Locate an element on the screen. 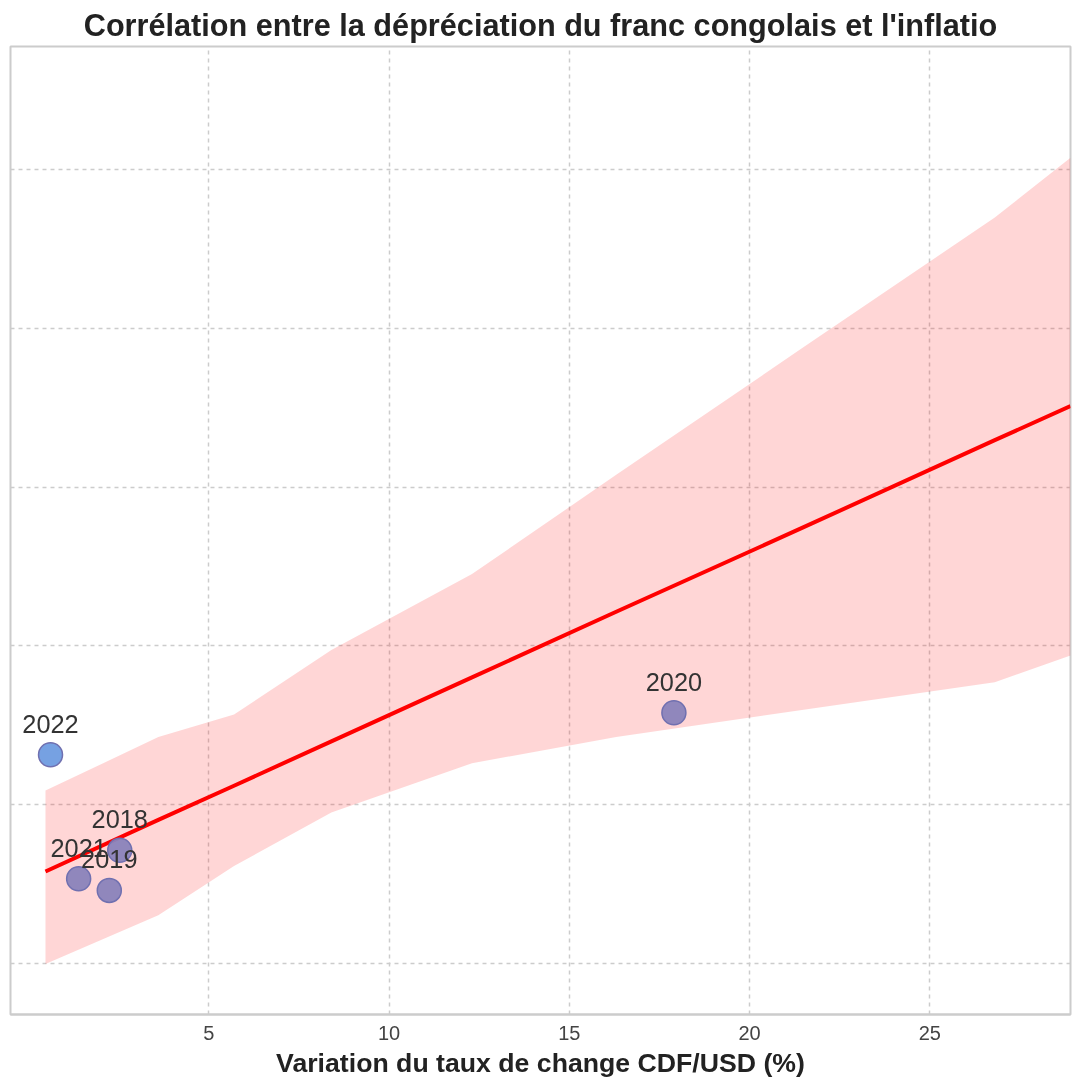 This screenshot has width=1080, height=1080. x-tick-label: 25 is located at coordinates (930, 1032).